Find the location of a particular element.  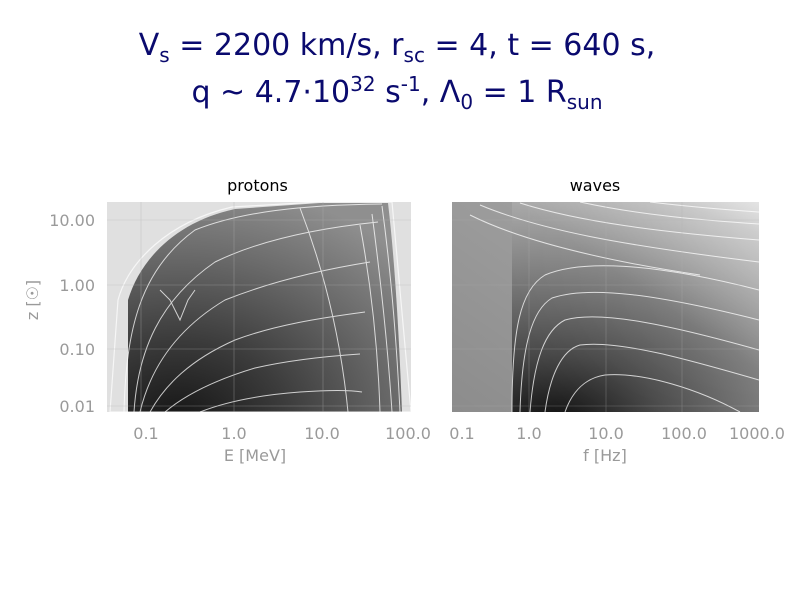

waves-panel-title: waves is located at coordinates (595, 185).